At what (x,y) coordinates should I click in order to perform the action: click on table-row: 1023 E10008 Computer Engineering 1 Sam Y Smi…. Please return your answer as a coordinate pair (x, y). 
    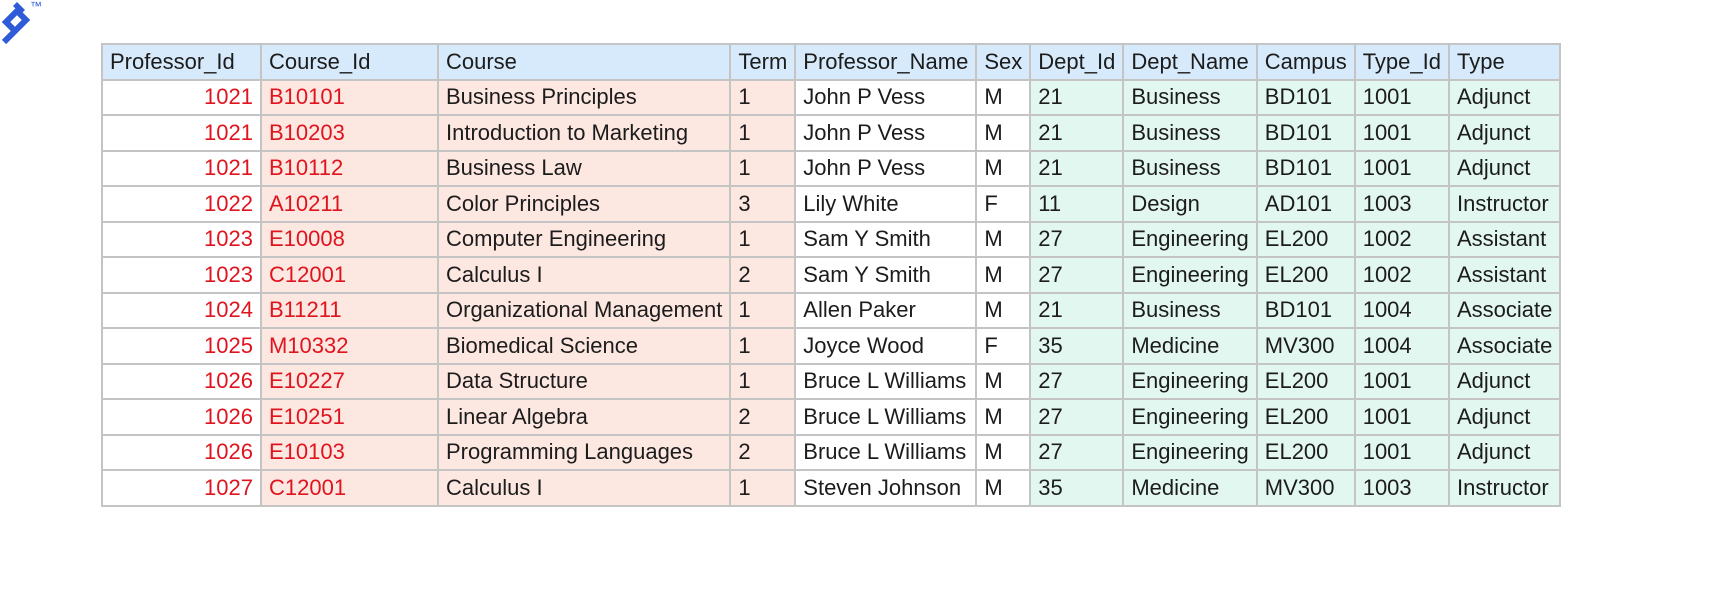
    Looking at the image, I should click on (831, 239).